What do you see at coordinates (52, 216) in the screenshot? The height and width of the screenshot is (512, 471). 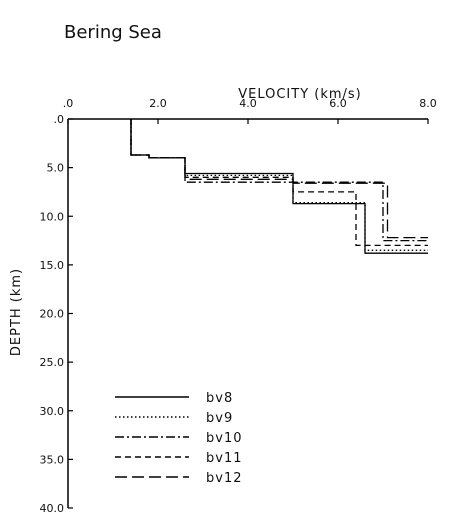 I see `y-tick-label: 10.0` at bounding box center [52, 216].